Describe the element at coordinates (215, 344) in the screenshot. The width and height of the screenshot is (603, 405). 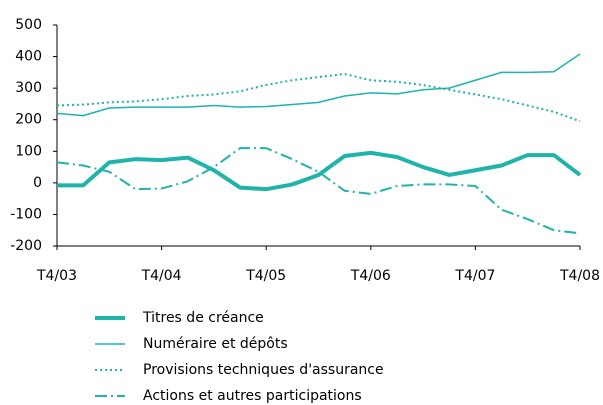
I see `legend-label: Numéraire et dépôts` at that location.